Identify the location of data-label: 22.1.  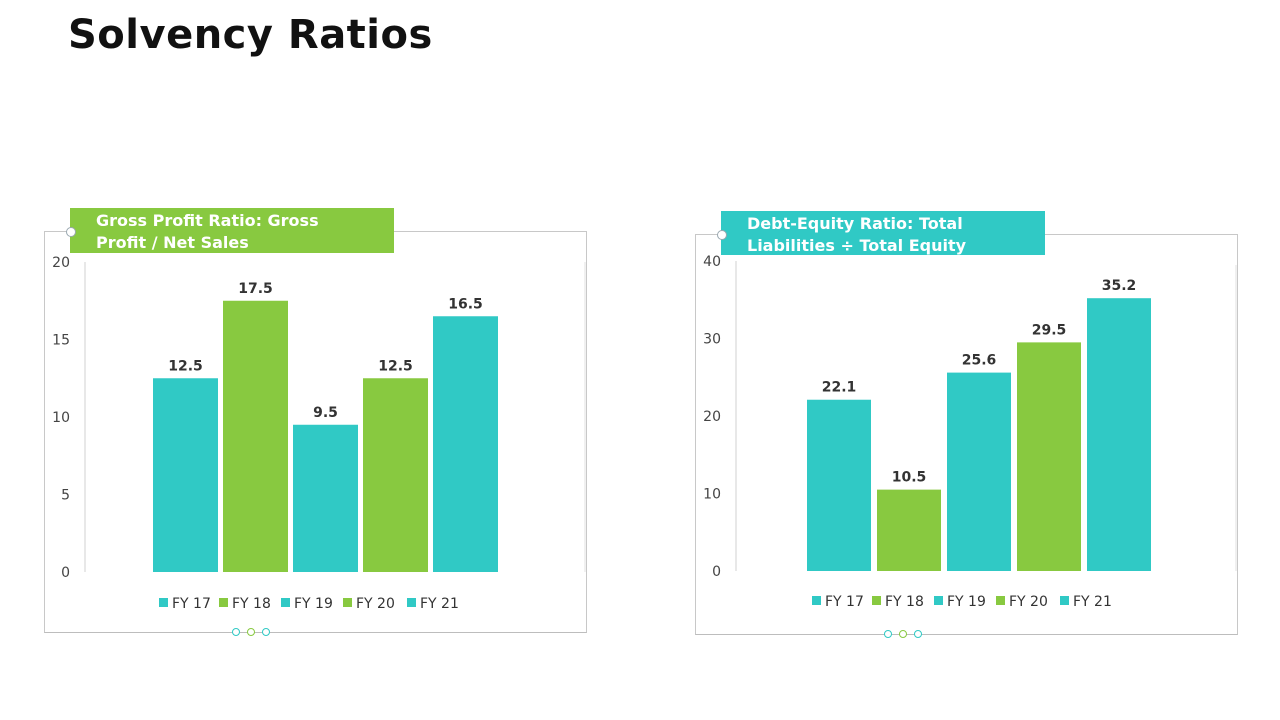
(839, 388).